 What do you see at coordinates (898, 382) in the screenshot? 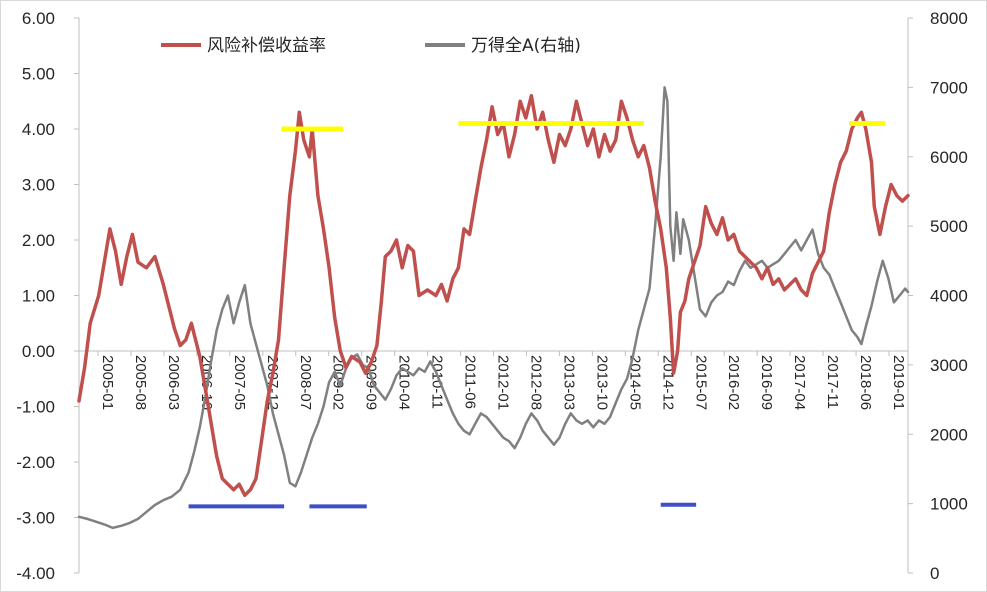
I see `x-tick-label: 2019-01` at bounding box center [898, 382].